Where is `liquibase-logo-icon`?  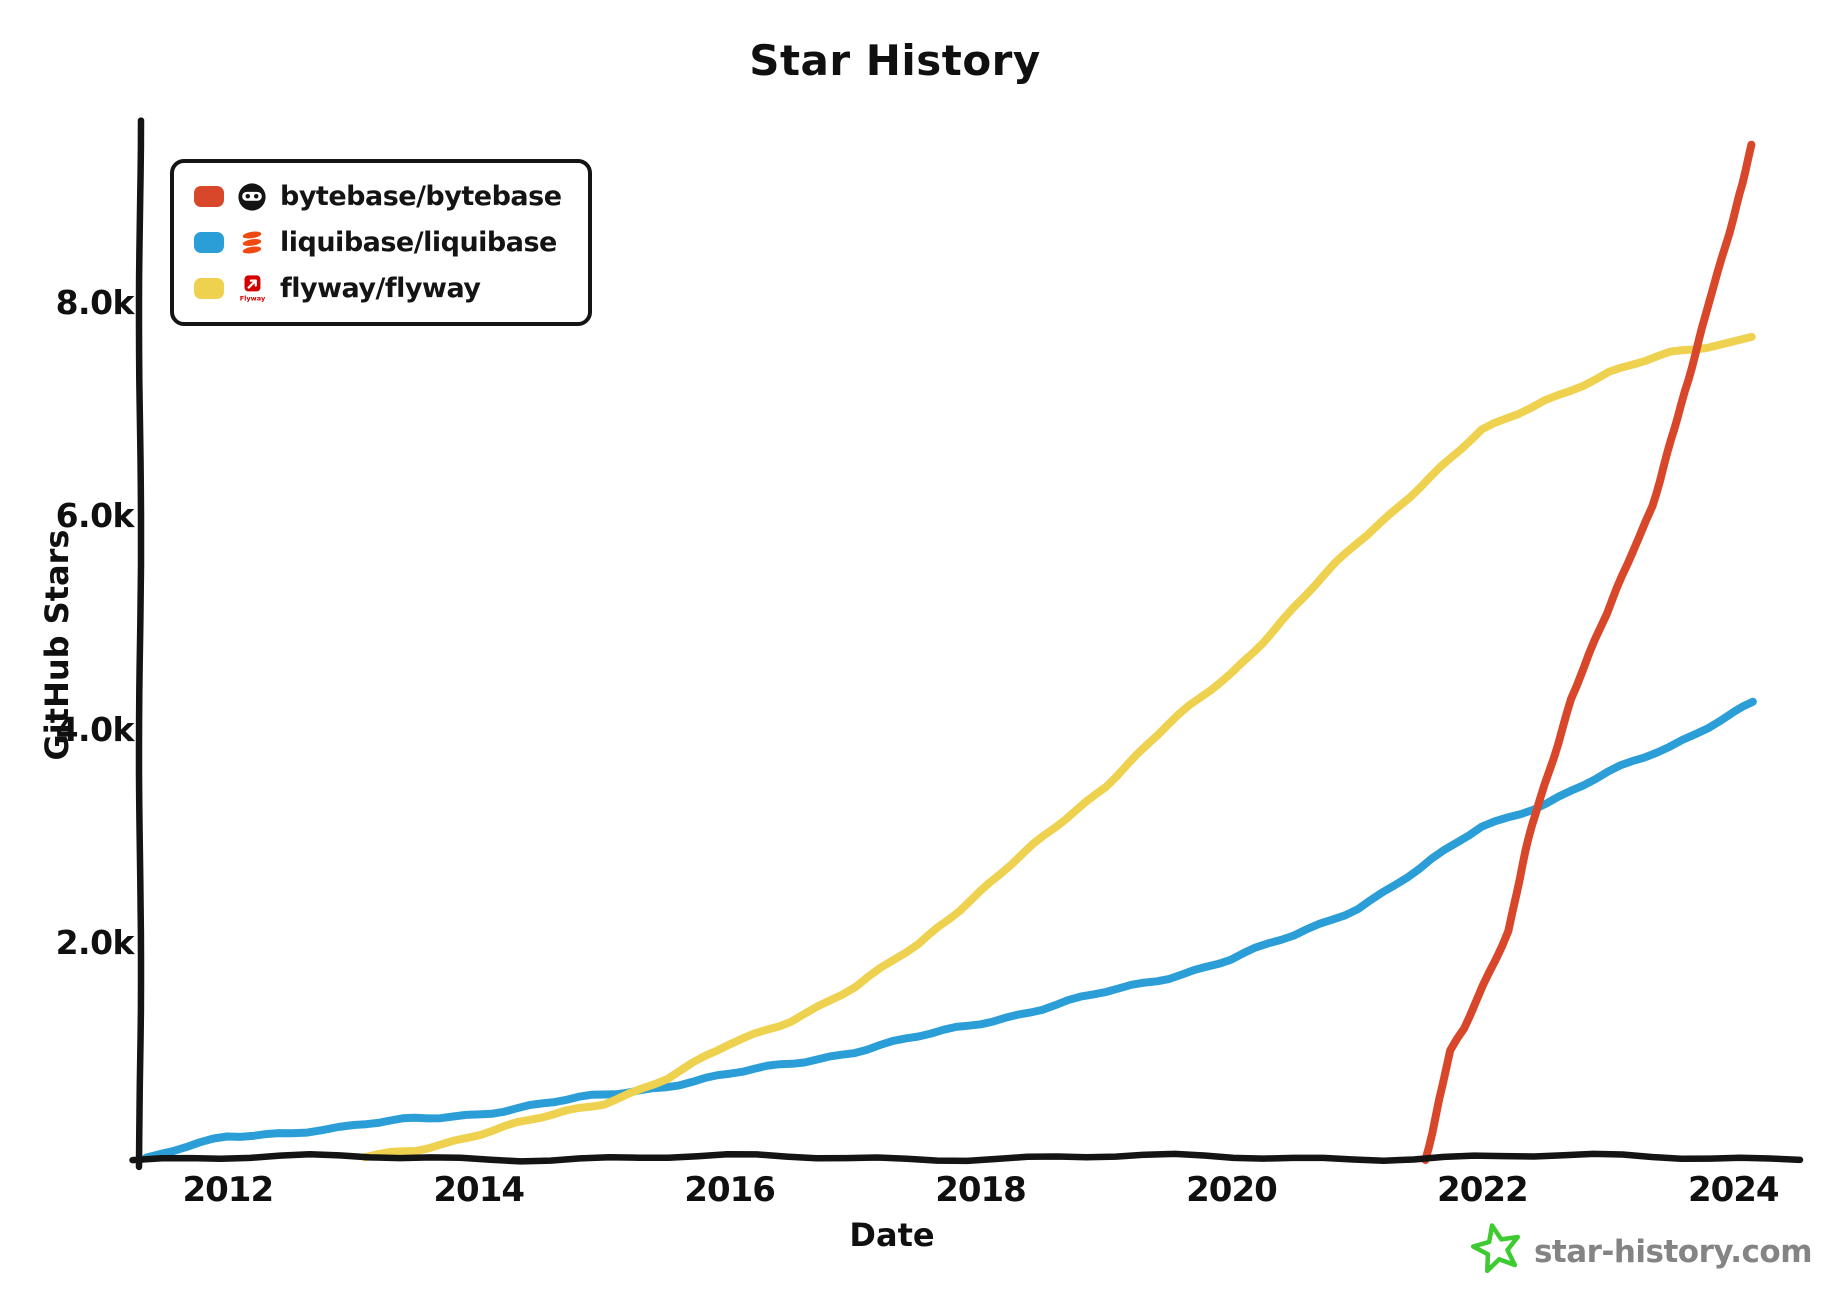 liquibase-logo-icon is located at coordinates (252, 243).